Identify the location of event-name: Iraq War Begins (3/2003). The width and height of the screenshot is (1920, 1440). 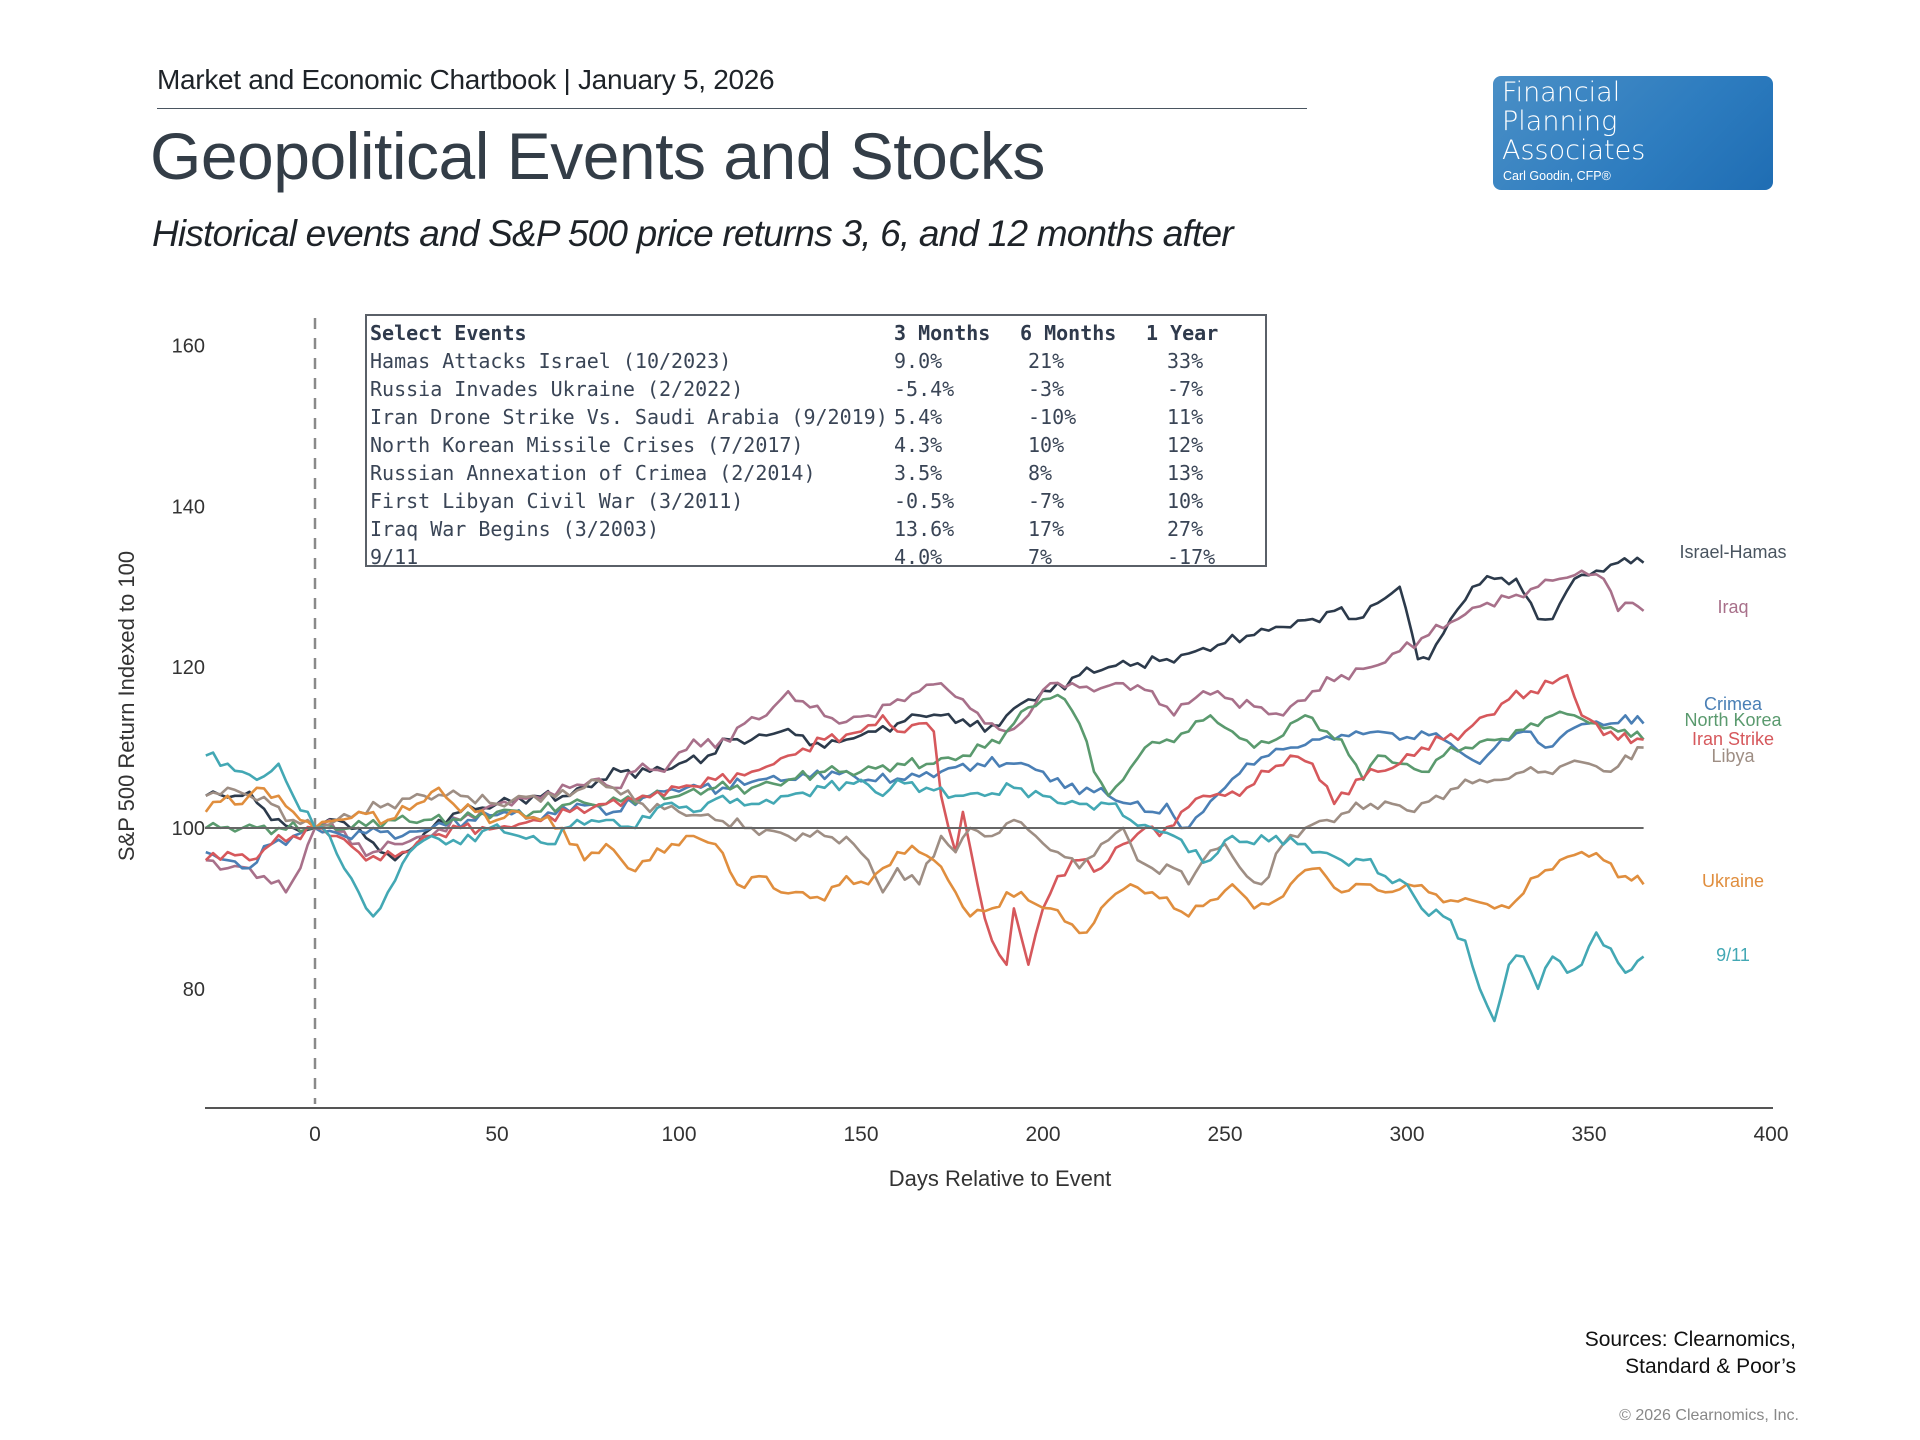
(514, 529).